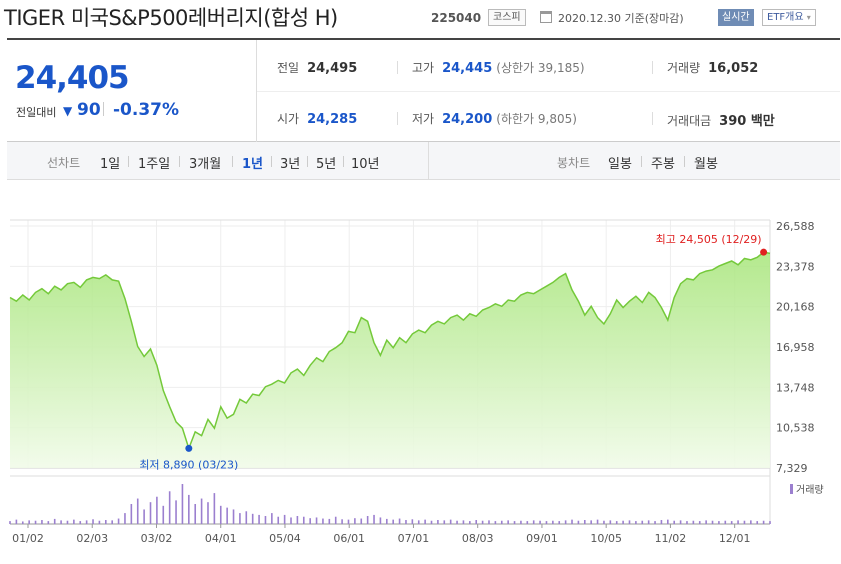 The width and height of the screenshot is (841, 564). Describe the element at coordinates (89, 110) in the screenshot. I see `change-value: 90` at that location.